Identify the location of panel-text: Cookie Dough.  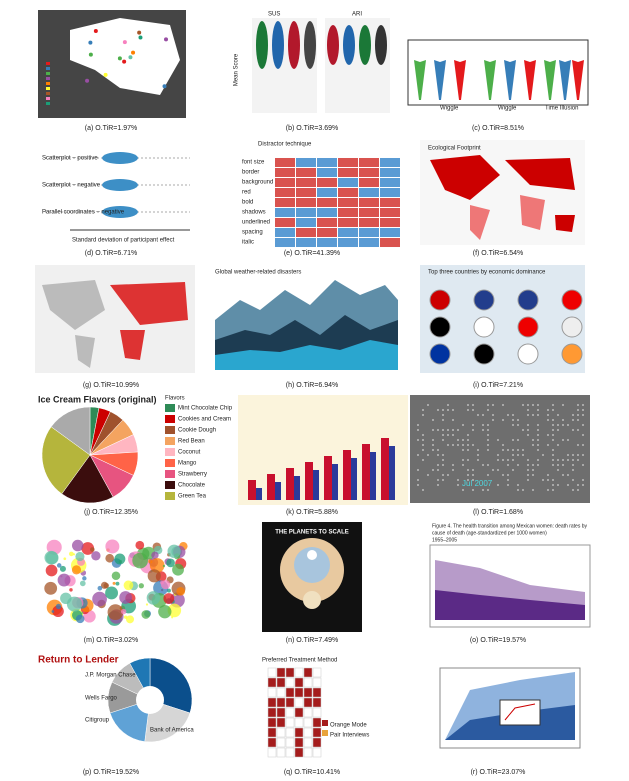
(197, 431).